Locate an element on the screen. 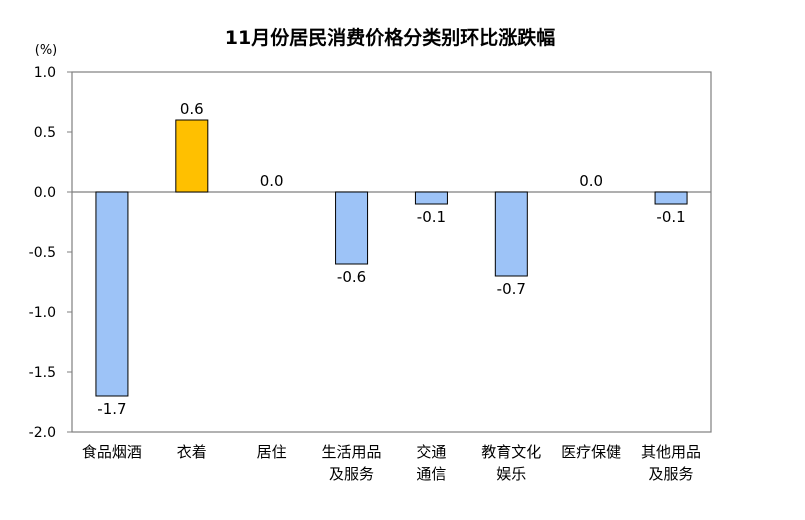 The width and height of the screenshot is (805, 520). data-label: -1.7 is located at coordinates (111, 409).